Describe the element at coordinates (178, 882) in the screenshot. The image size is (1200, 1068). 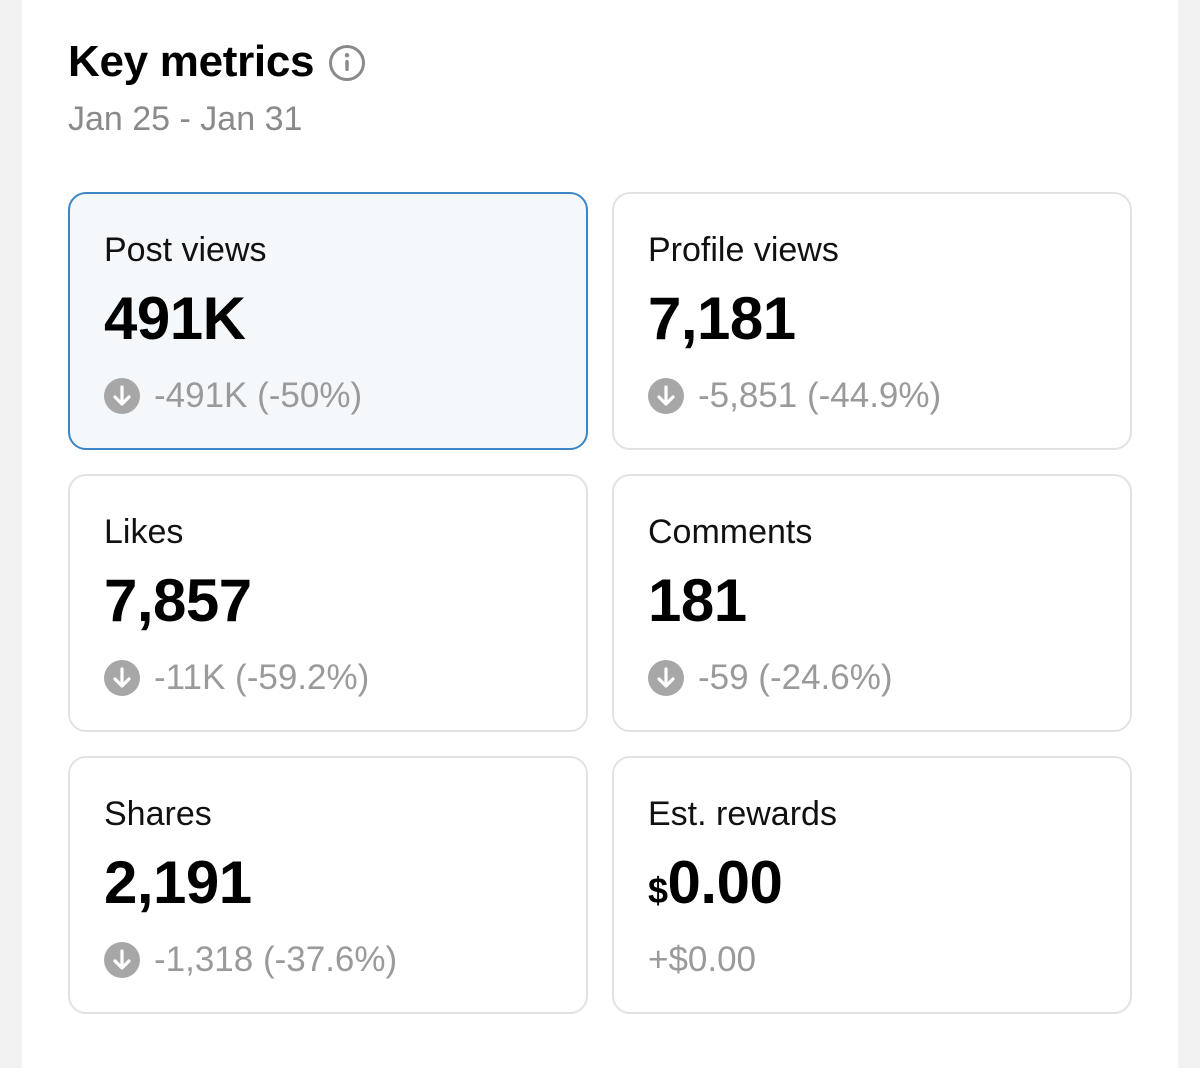
I see `metric-value: 2,191` at that location.